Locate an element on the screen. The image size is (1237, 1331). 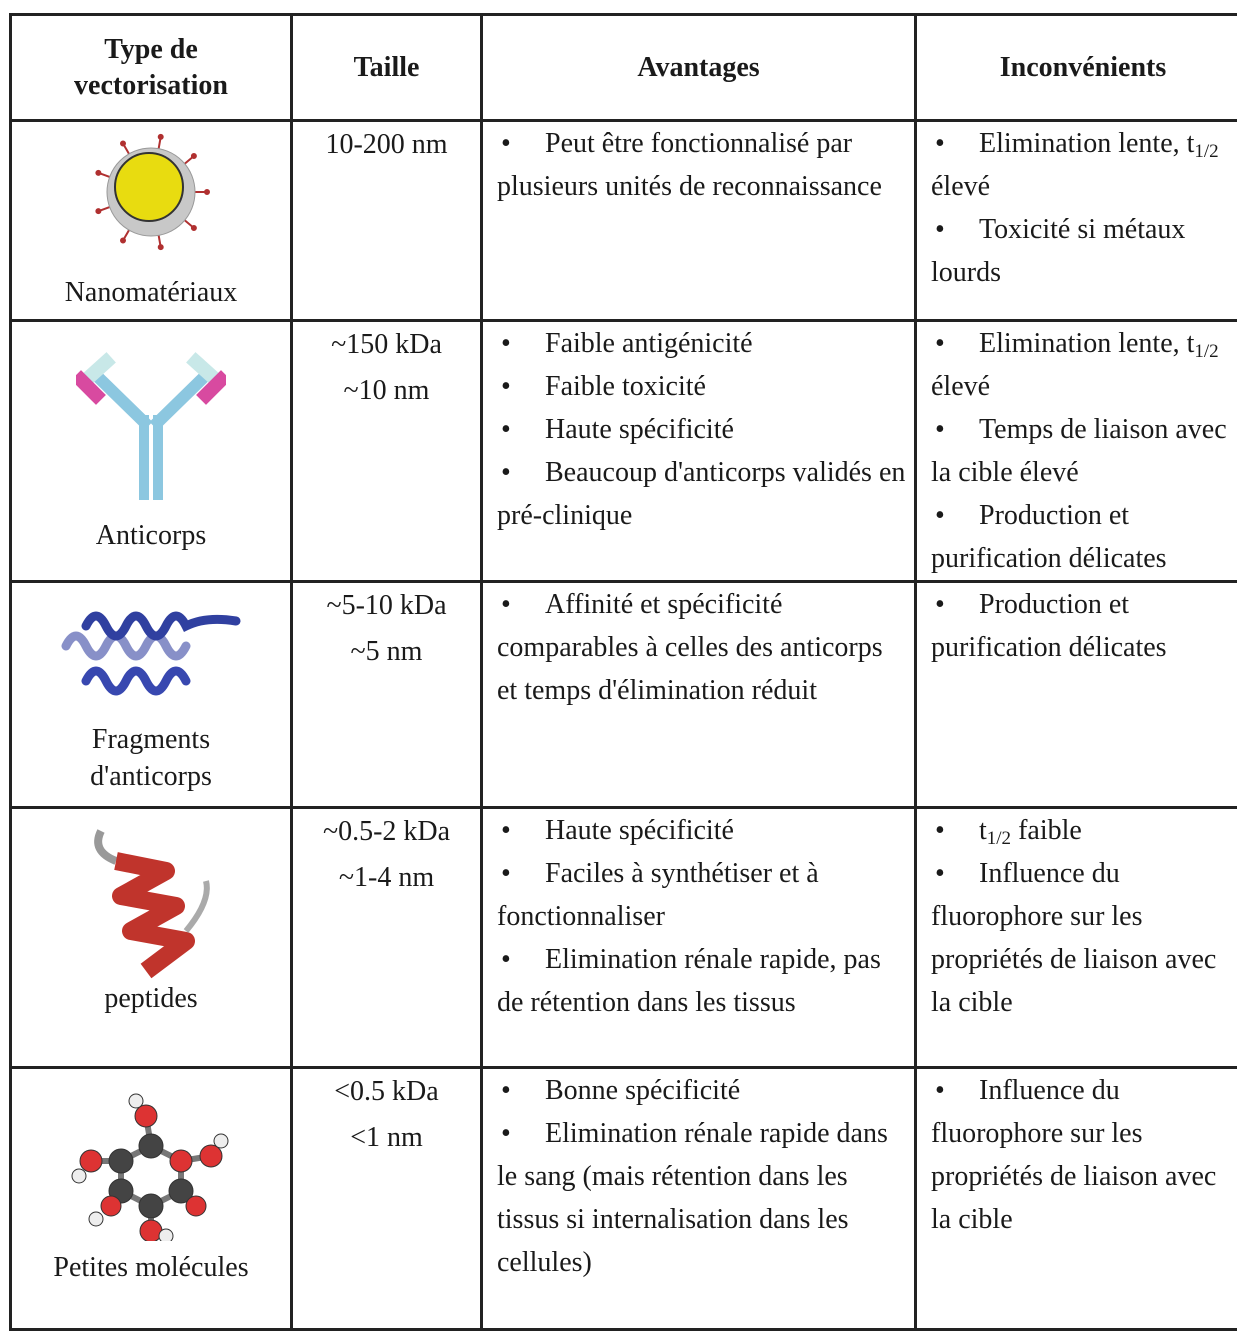
header-cell: Inconvénients is located at coordinates (1076, 68).